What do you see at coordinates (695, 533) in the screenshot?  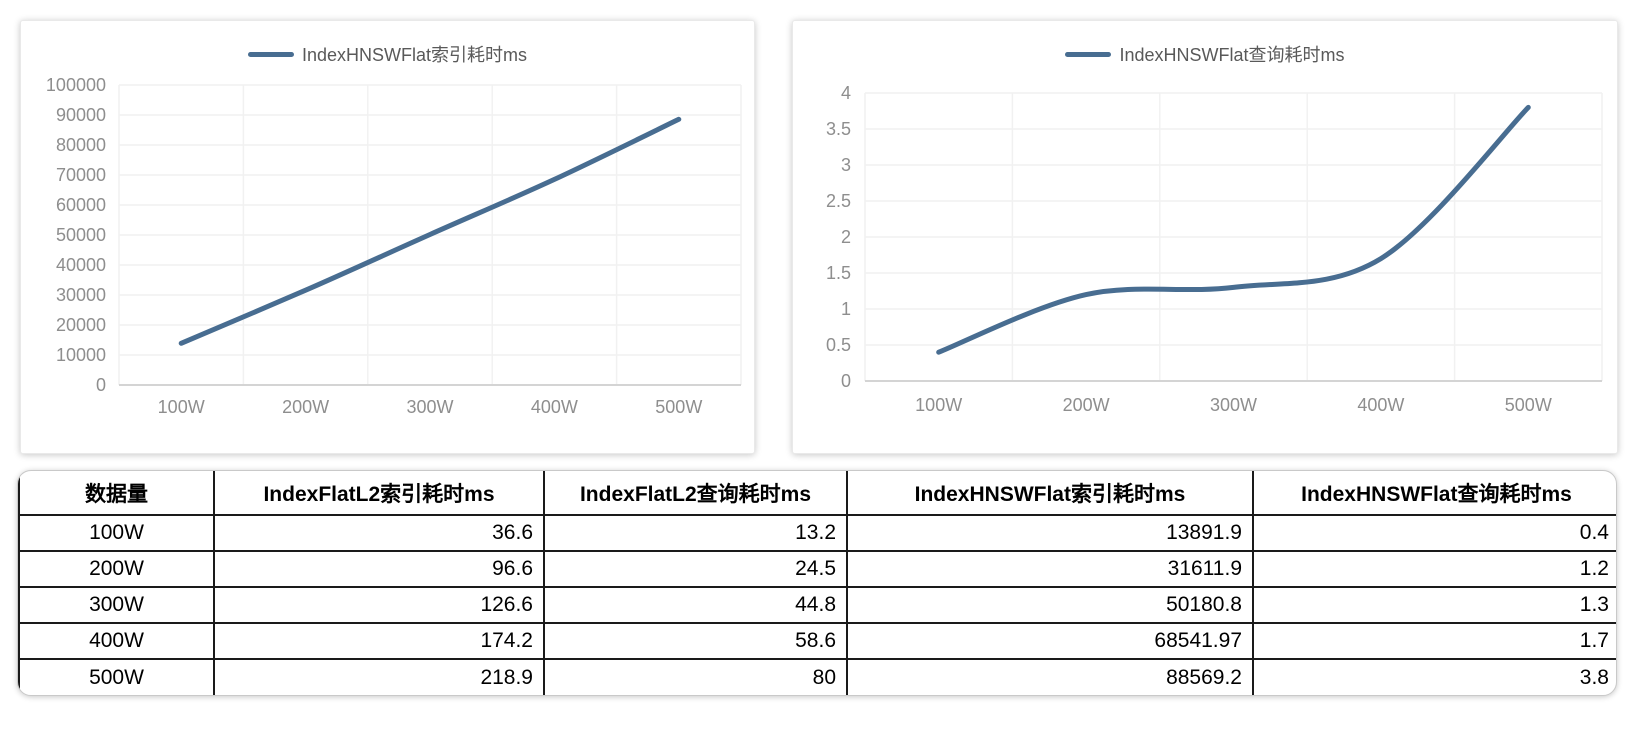 I see `table-cell: 13.2` at bounding box center [695, 533].